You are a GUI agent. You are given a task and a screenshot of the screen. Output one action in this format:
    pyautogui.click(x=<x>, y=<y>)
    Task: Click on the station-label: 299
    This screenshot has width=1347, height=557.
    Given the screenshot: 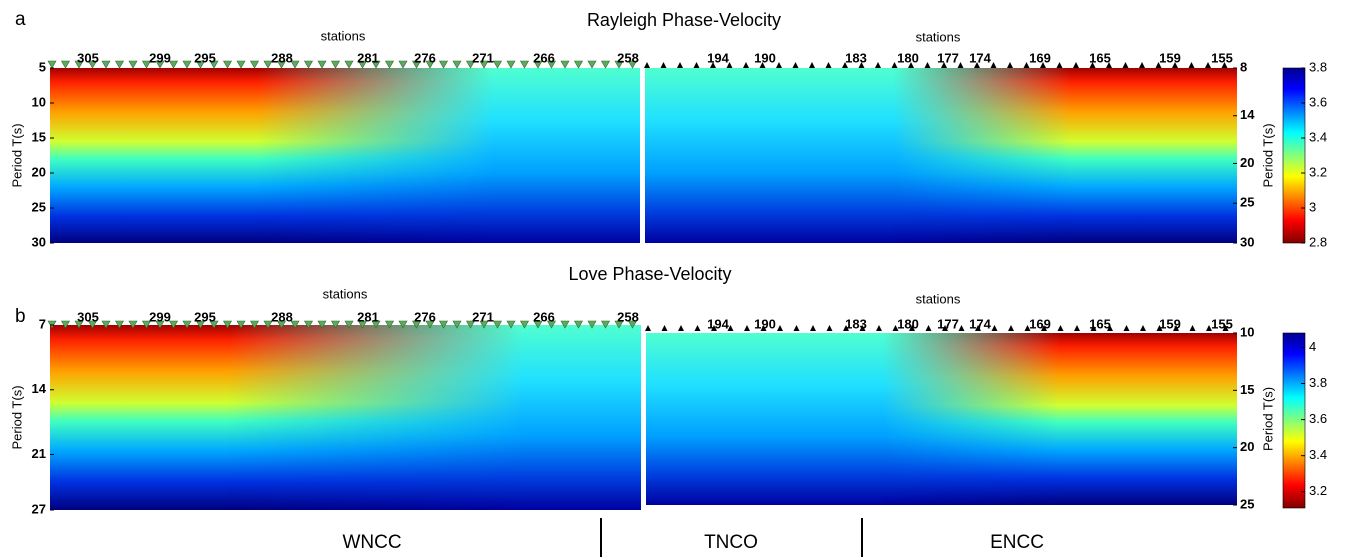 What is the action you would take?
    pyautogui.click(x=160, y=57)
    